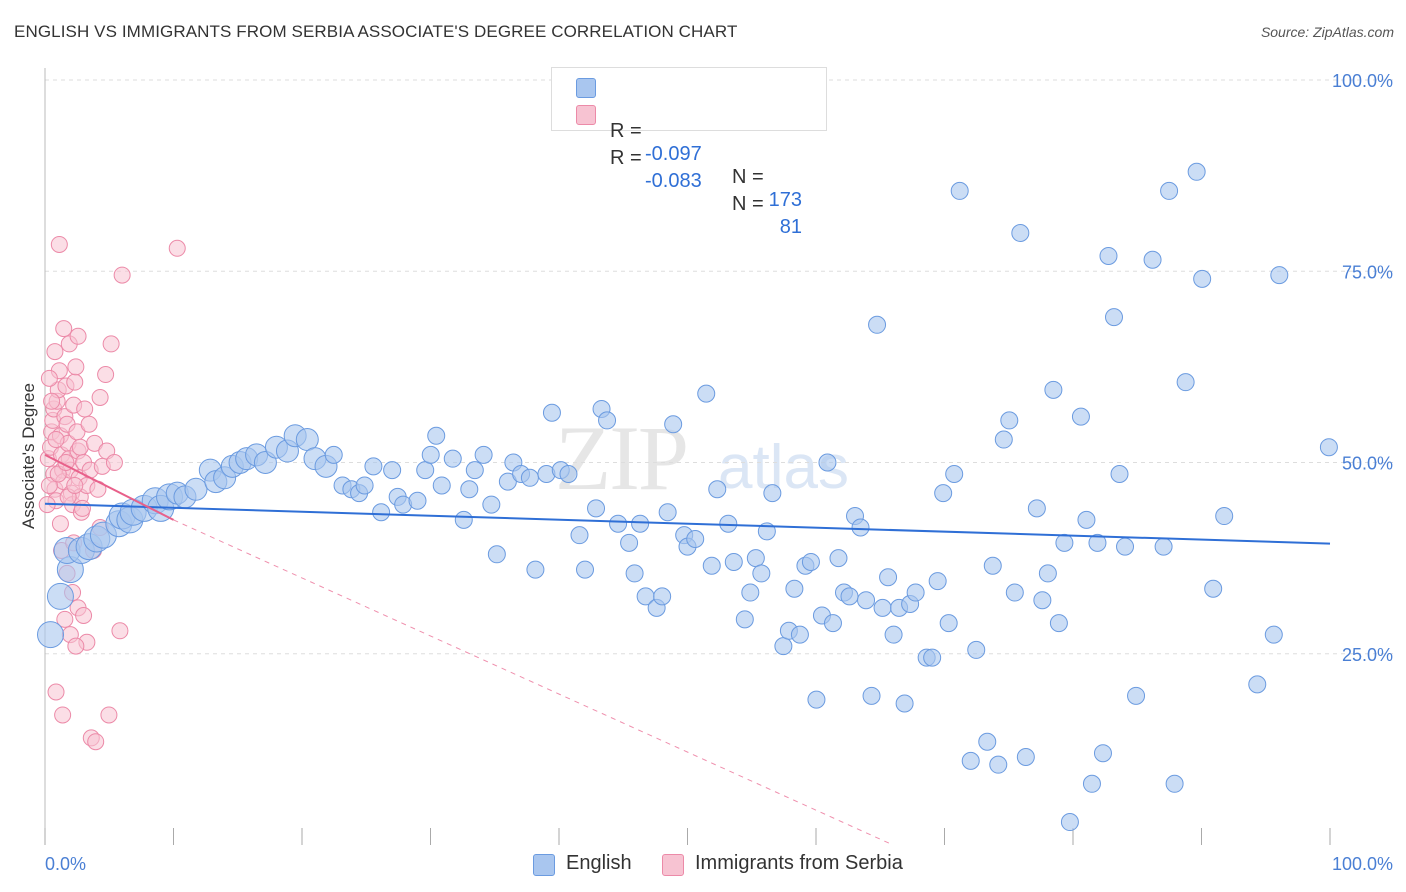  Describe the element at coordinates (1327, 32) in the screenshot. I see `chart-source: Source: ZipAtlas.com` at that location.